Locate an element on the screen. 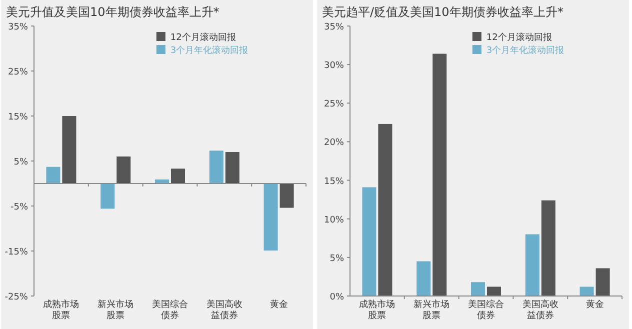  y-tick-label: 20% is located at coordinates (334, 143).